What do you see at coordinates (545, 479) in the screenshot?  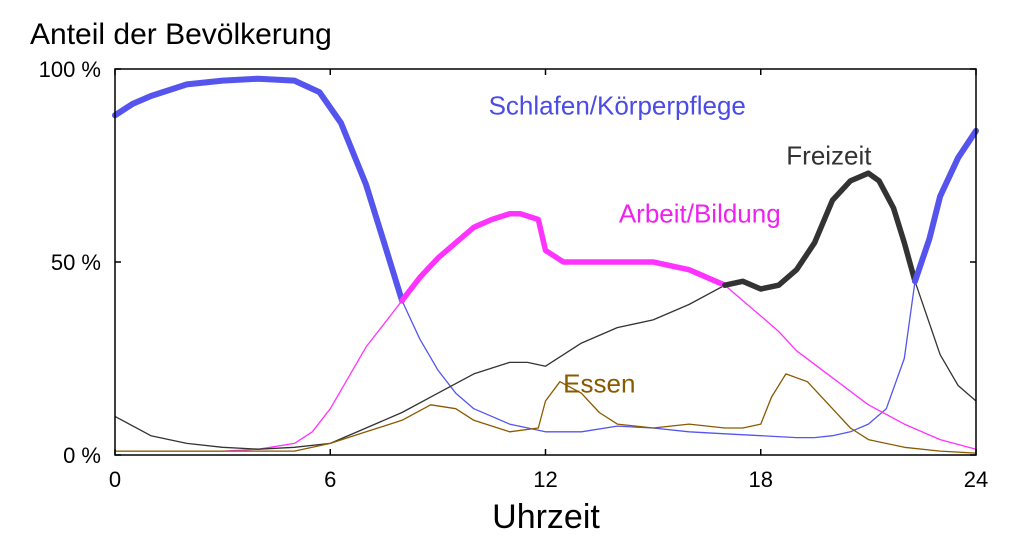 I see `x-tick-label: 12` at bounding box center [545, 479].